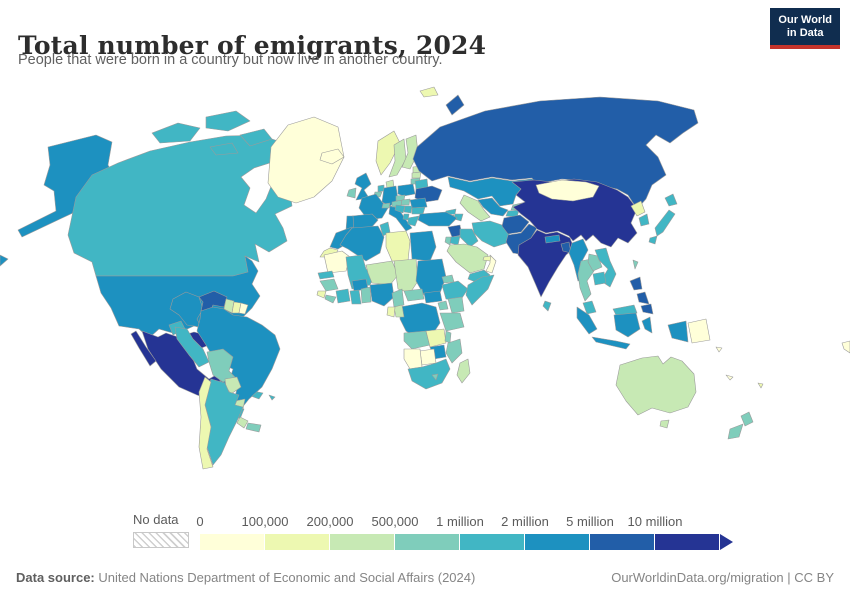  I want to click on country-malaysia, so click(589, 307).